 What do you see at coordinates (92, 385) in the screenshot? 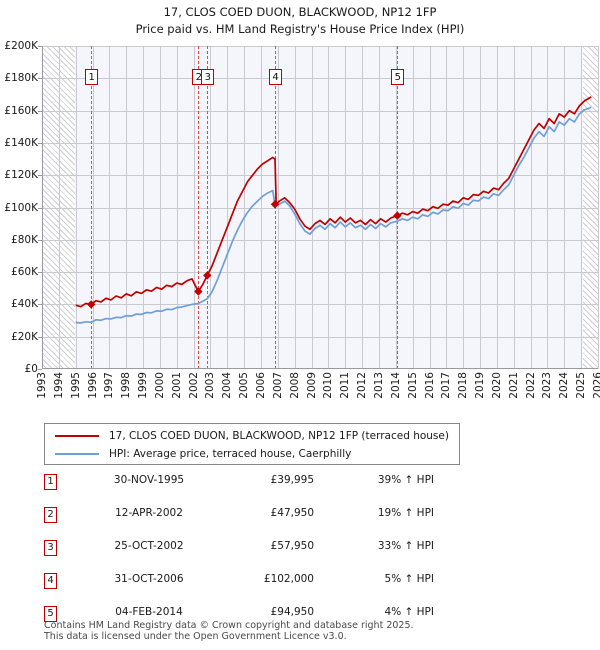
I see `x-axis-tick-label: 1996` at bounding box center [92, 385].